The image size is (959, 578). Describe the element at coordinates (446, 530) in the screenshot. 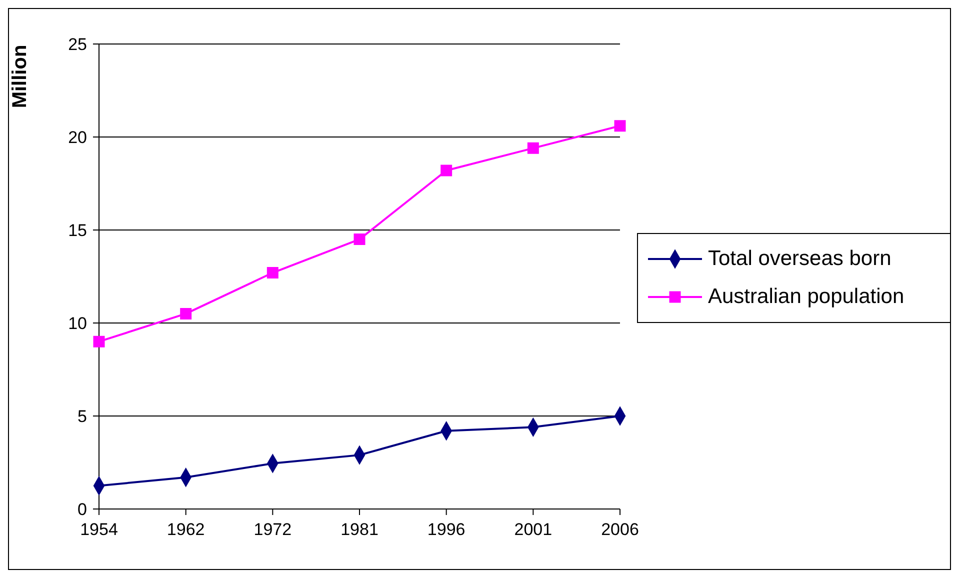

I see `x-tick-label: 1996` at that location.